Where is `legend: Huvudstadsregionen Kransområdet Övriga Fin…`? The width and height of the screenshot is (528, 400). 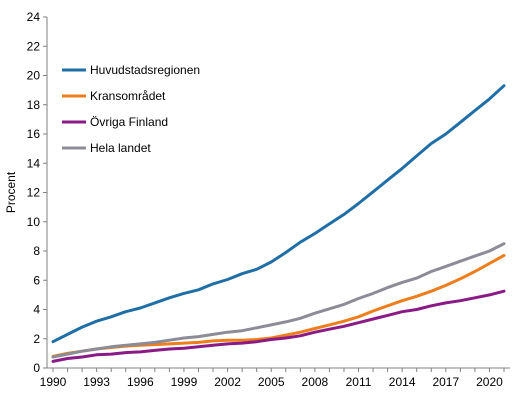
legend: Huvudstadsregionen Kransområdet Övriga Fin… is located at coordinates (131, 109).